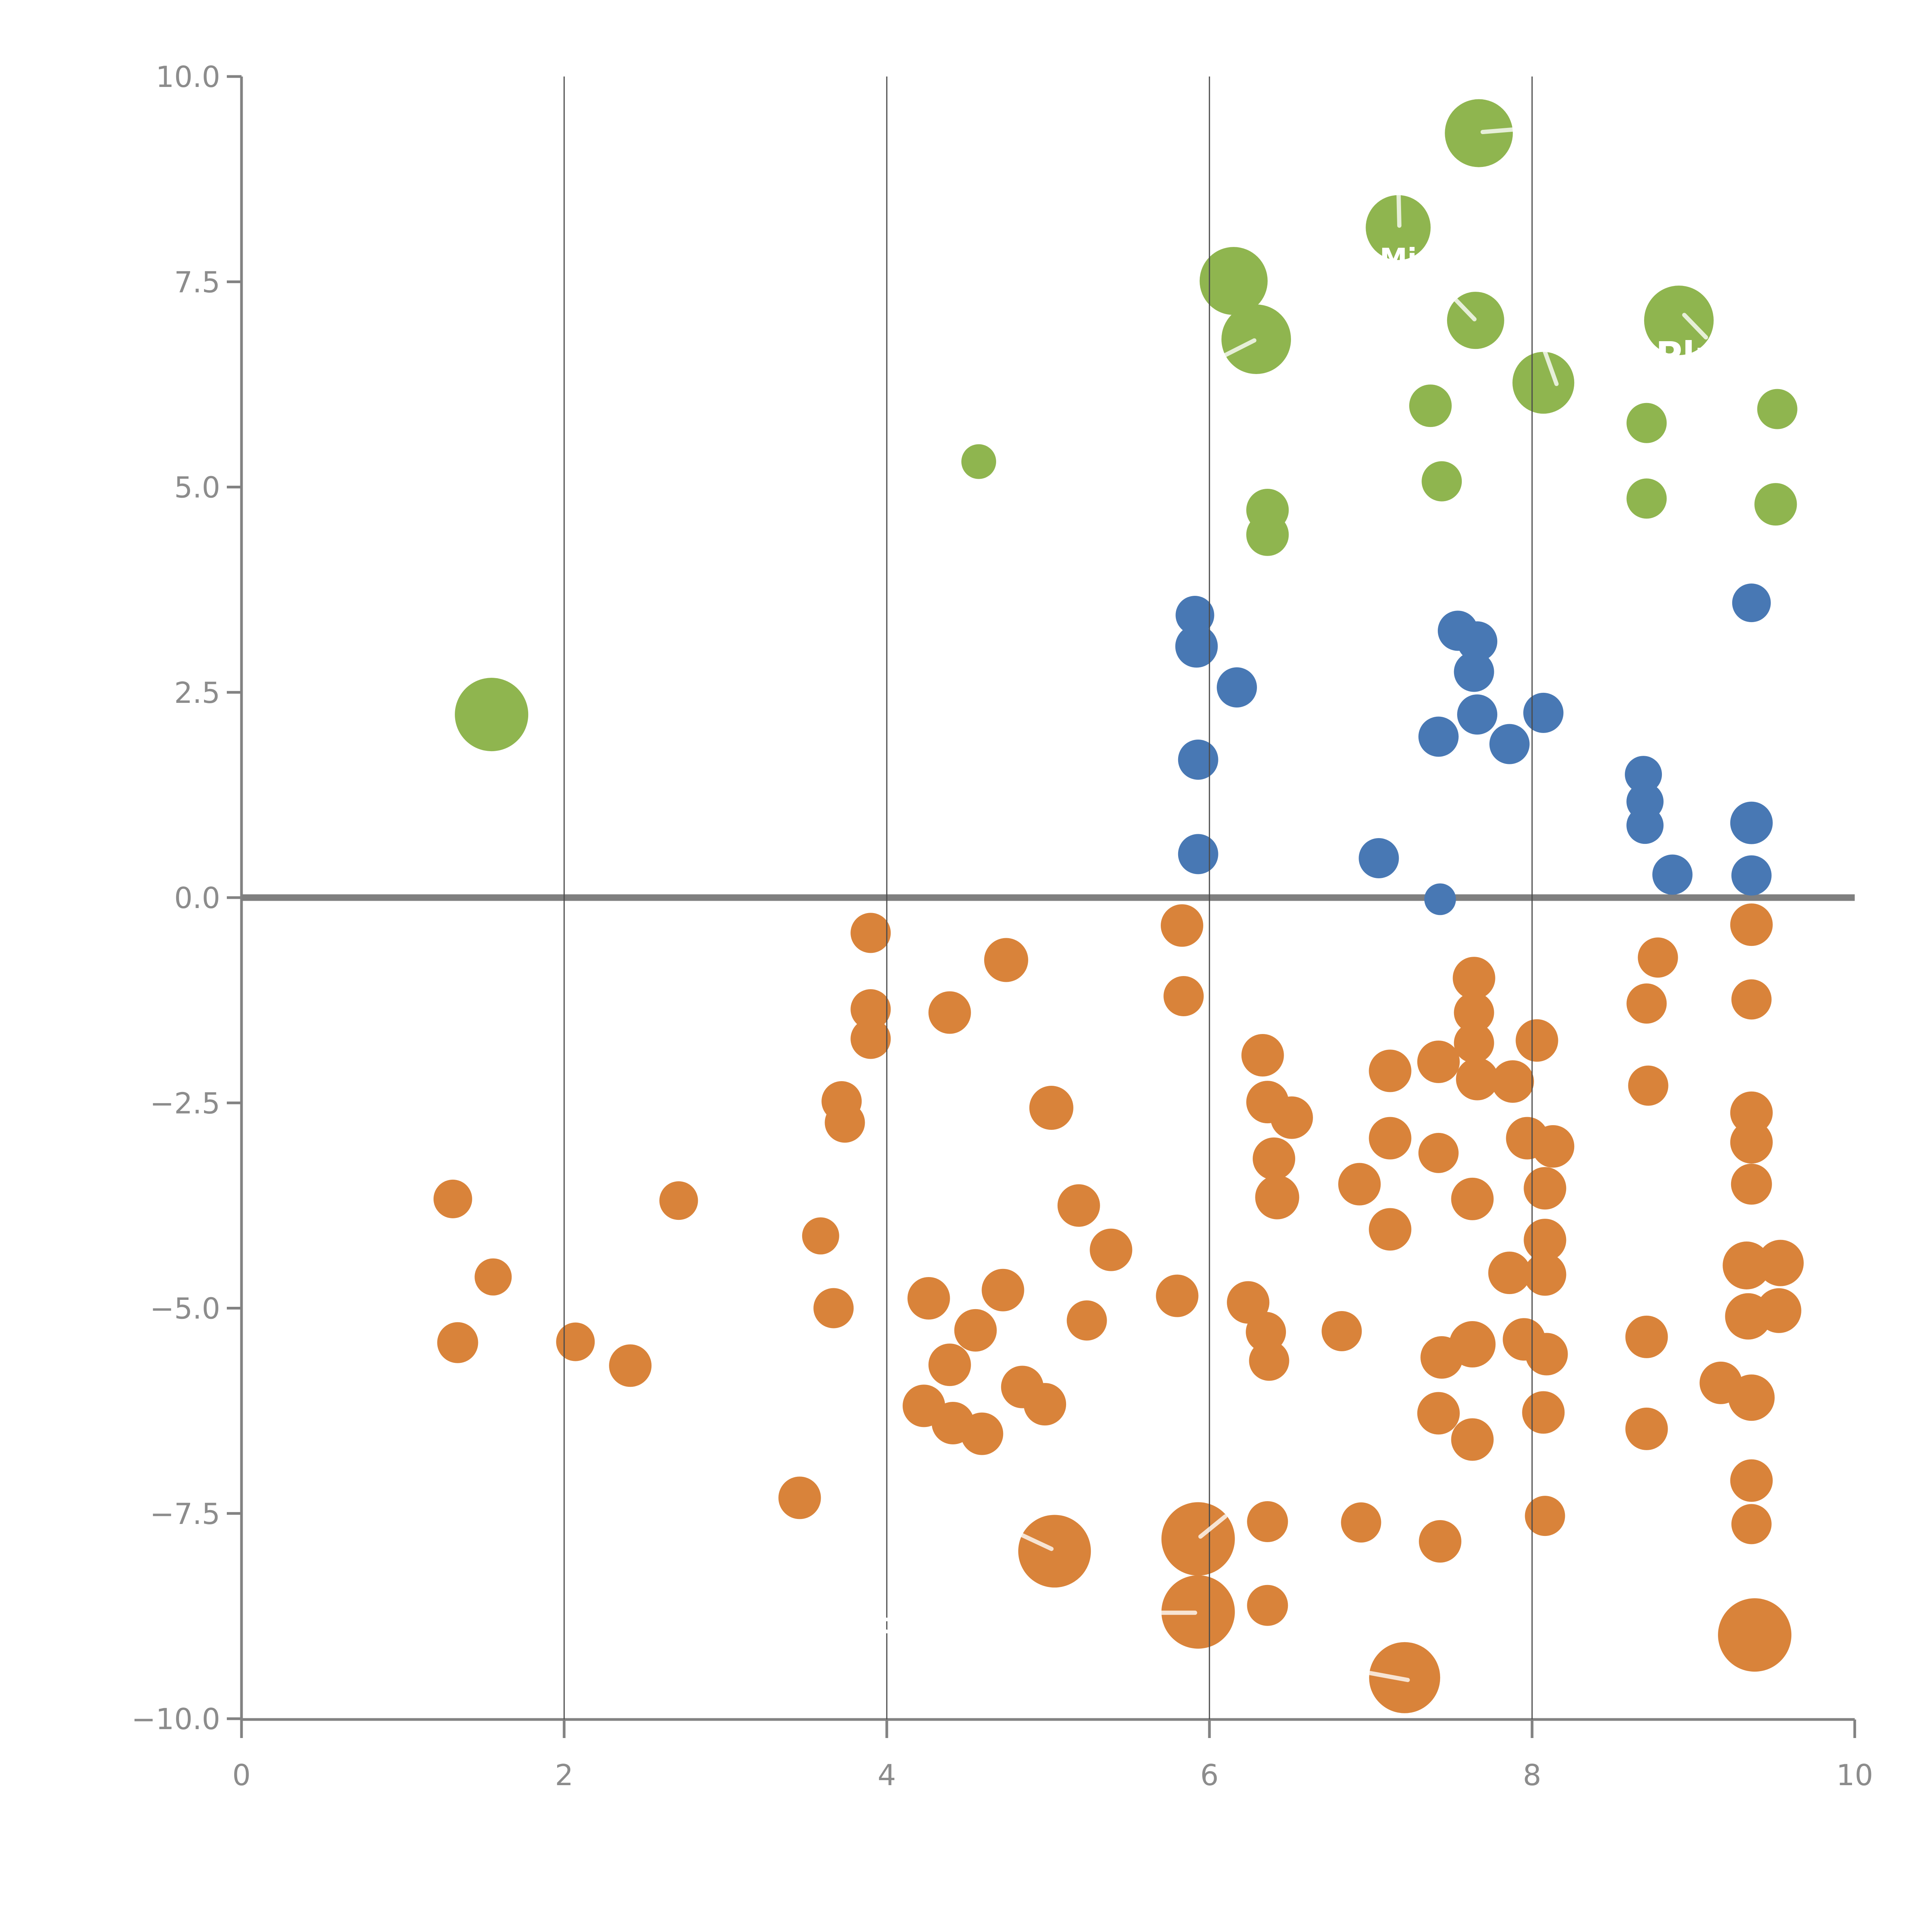 This screenshot has height=1932, width=1932. What do you see at coordinates (197, 282) in the screenshot?
I see `y-tick-label: 7.5` at bounding box center [197, 282].